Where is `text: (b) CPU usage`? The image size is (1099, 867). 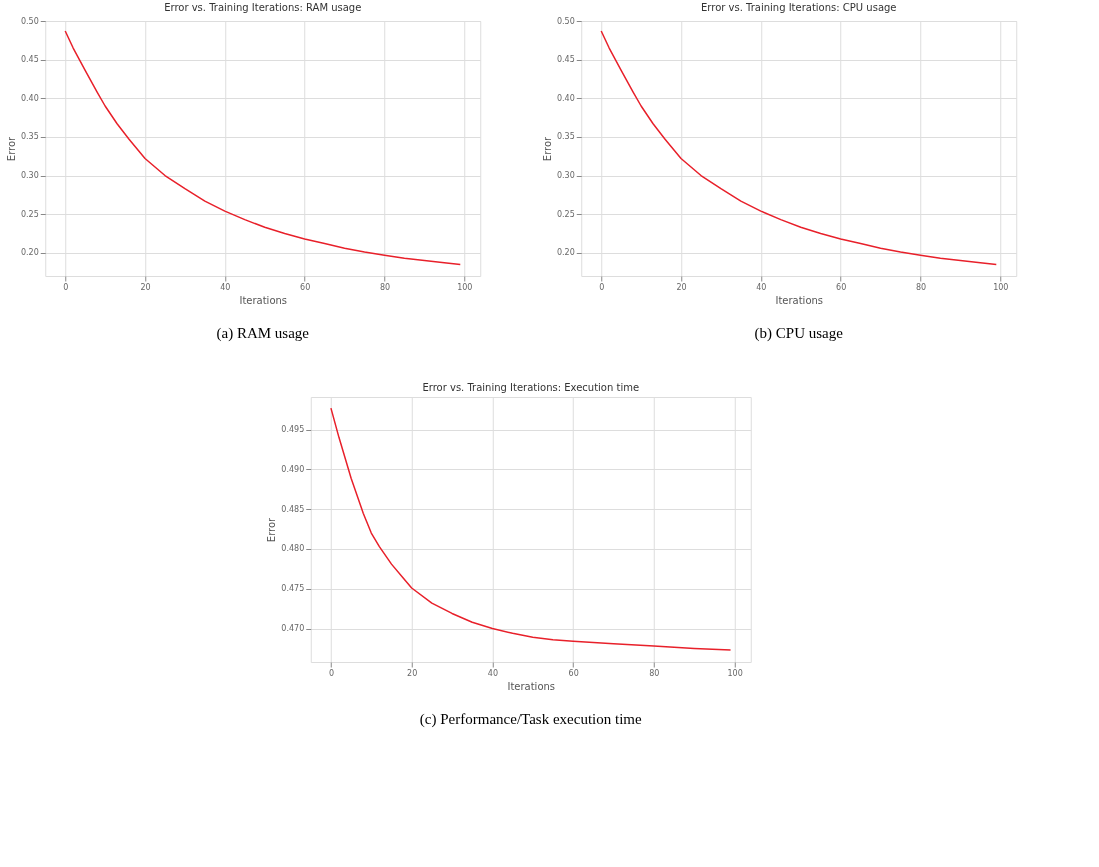
text: (b) CPU usage is located at coordinates (799, 333).